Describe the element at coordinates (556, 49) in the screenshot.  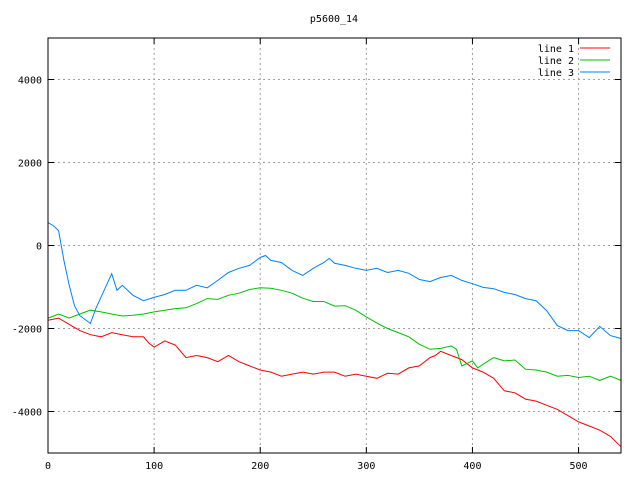
I see `legend-label: line 1` at that location.